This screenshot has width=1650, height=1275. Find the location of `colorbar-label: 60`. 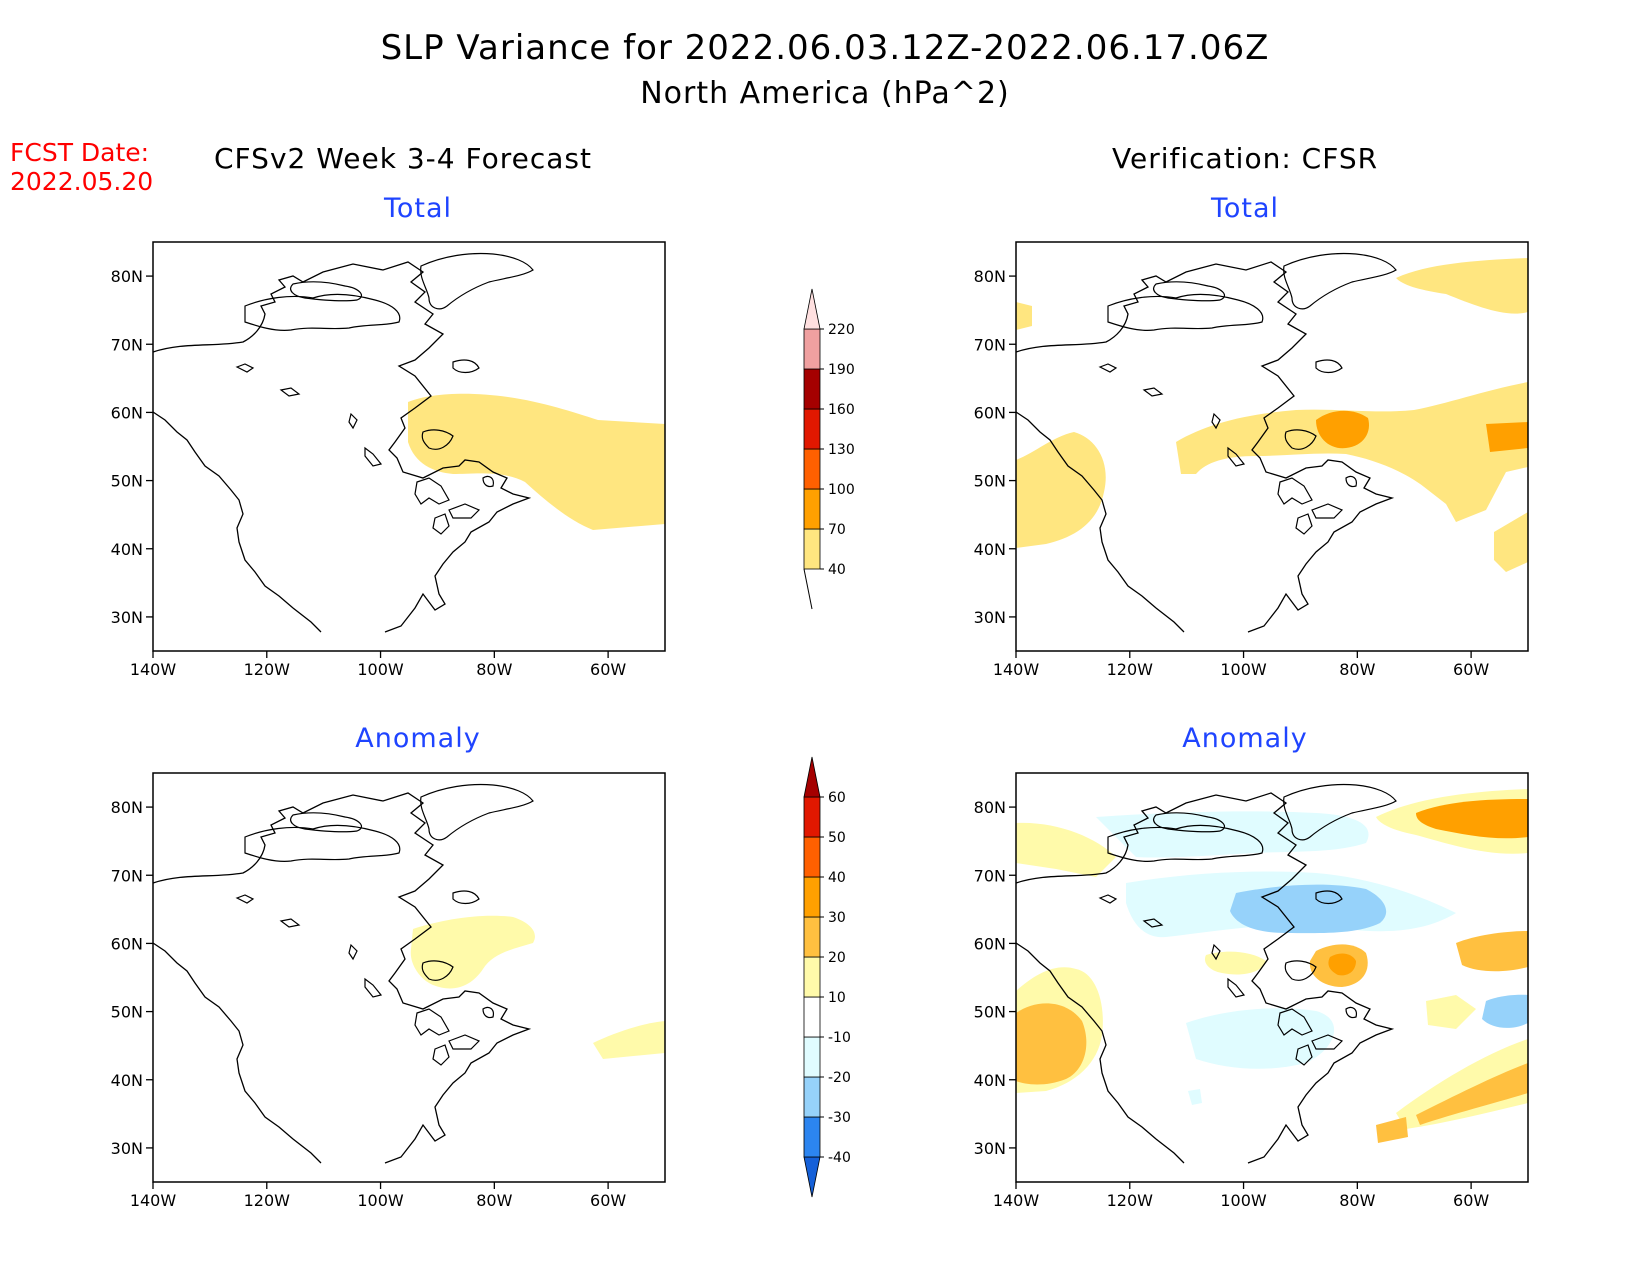

colorbar-label: 60 is located at coordinates (837, 798).